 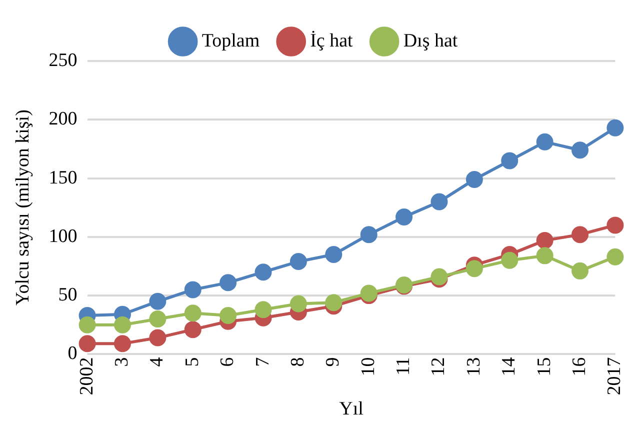 I want to click on y-tick-label: 150, so click(x=63, y=177).